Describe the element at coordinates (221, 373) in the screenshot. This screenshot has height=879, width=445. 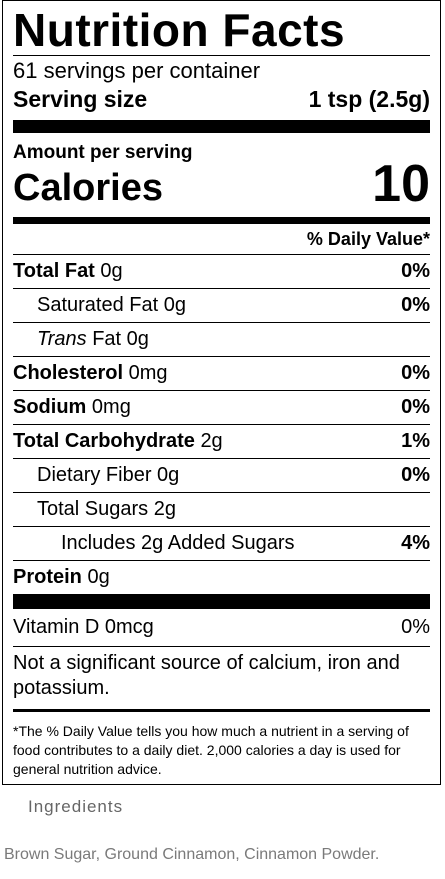
I see `nutrient-row-cholesterol: Cholesterol 0mg 0%` at that location.